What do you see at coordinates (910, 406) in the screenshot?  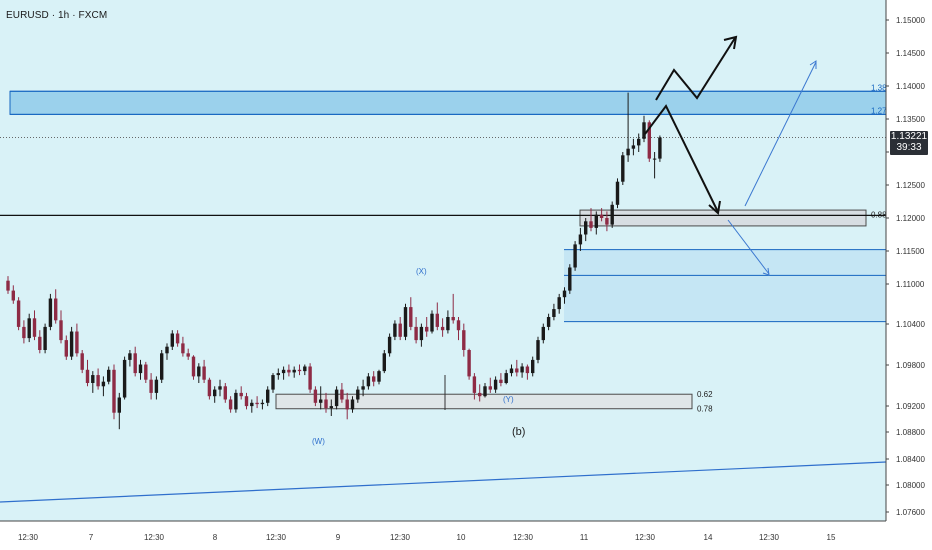 I see `y-tick-label: 1.09200` at bounding box center [910, 406].